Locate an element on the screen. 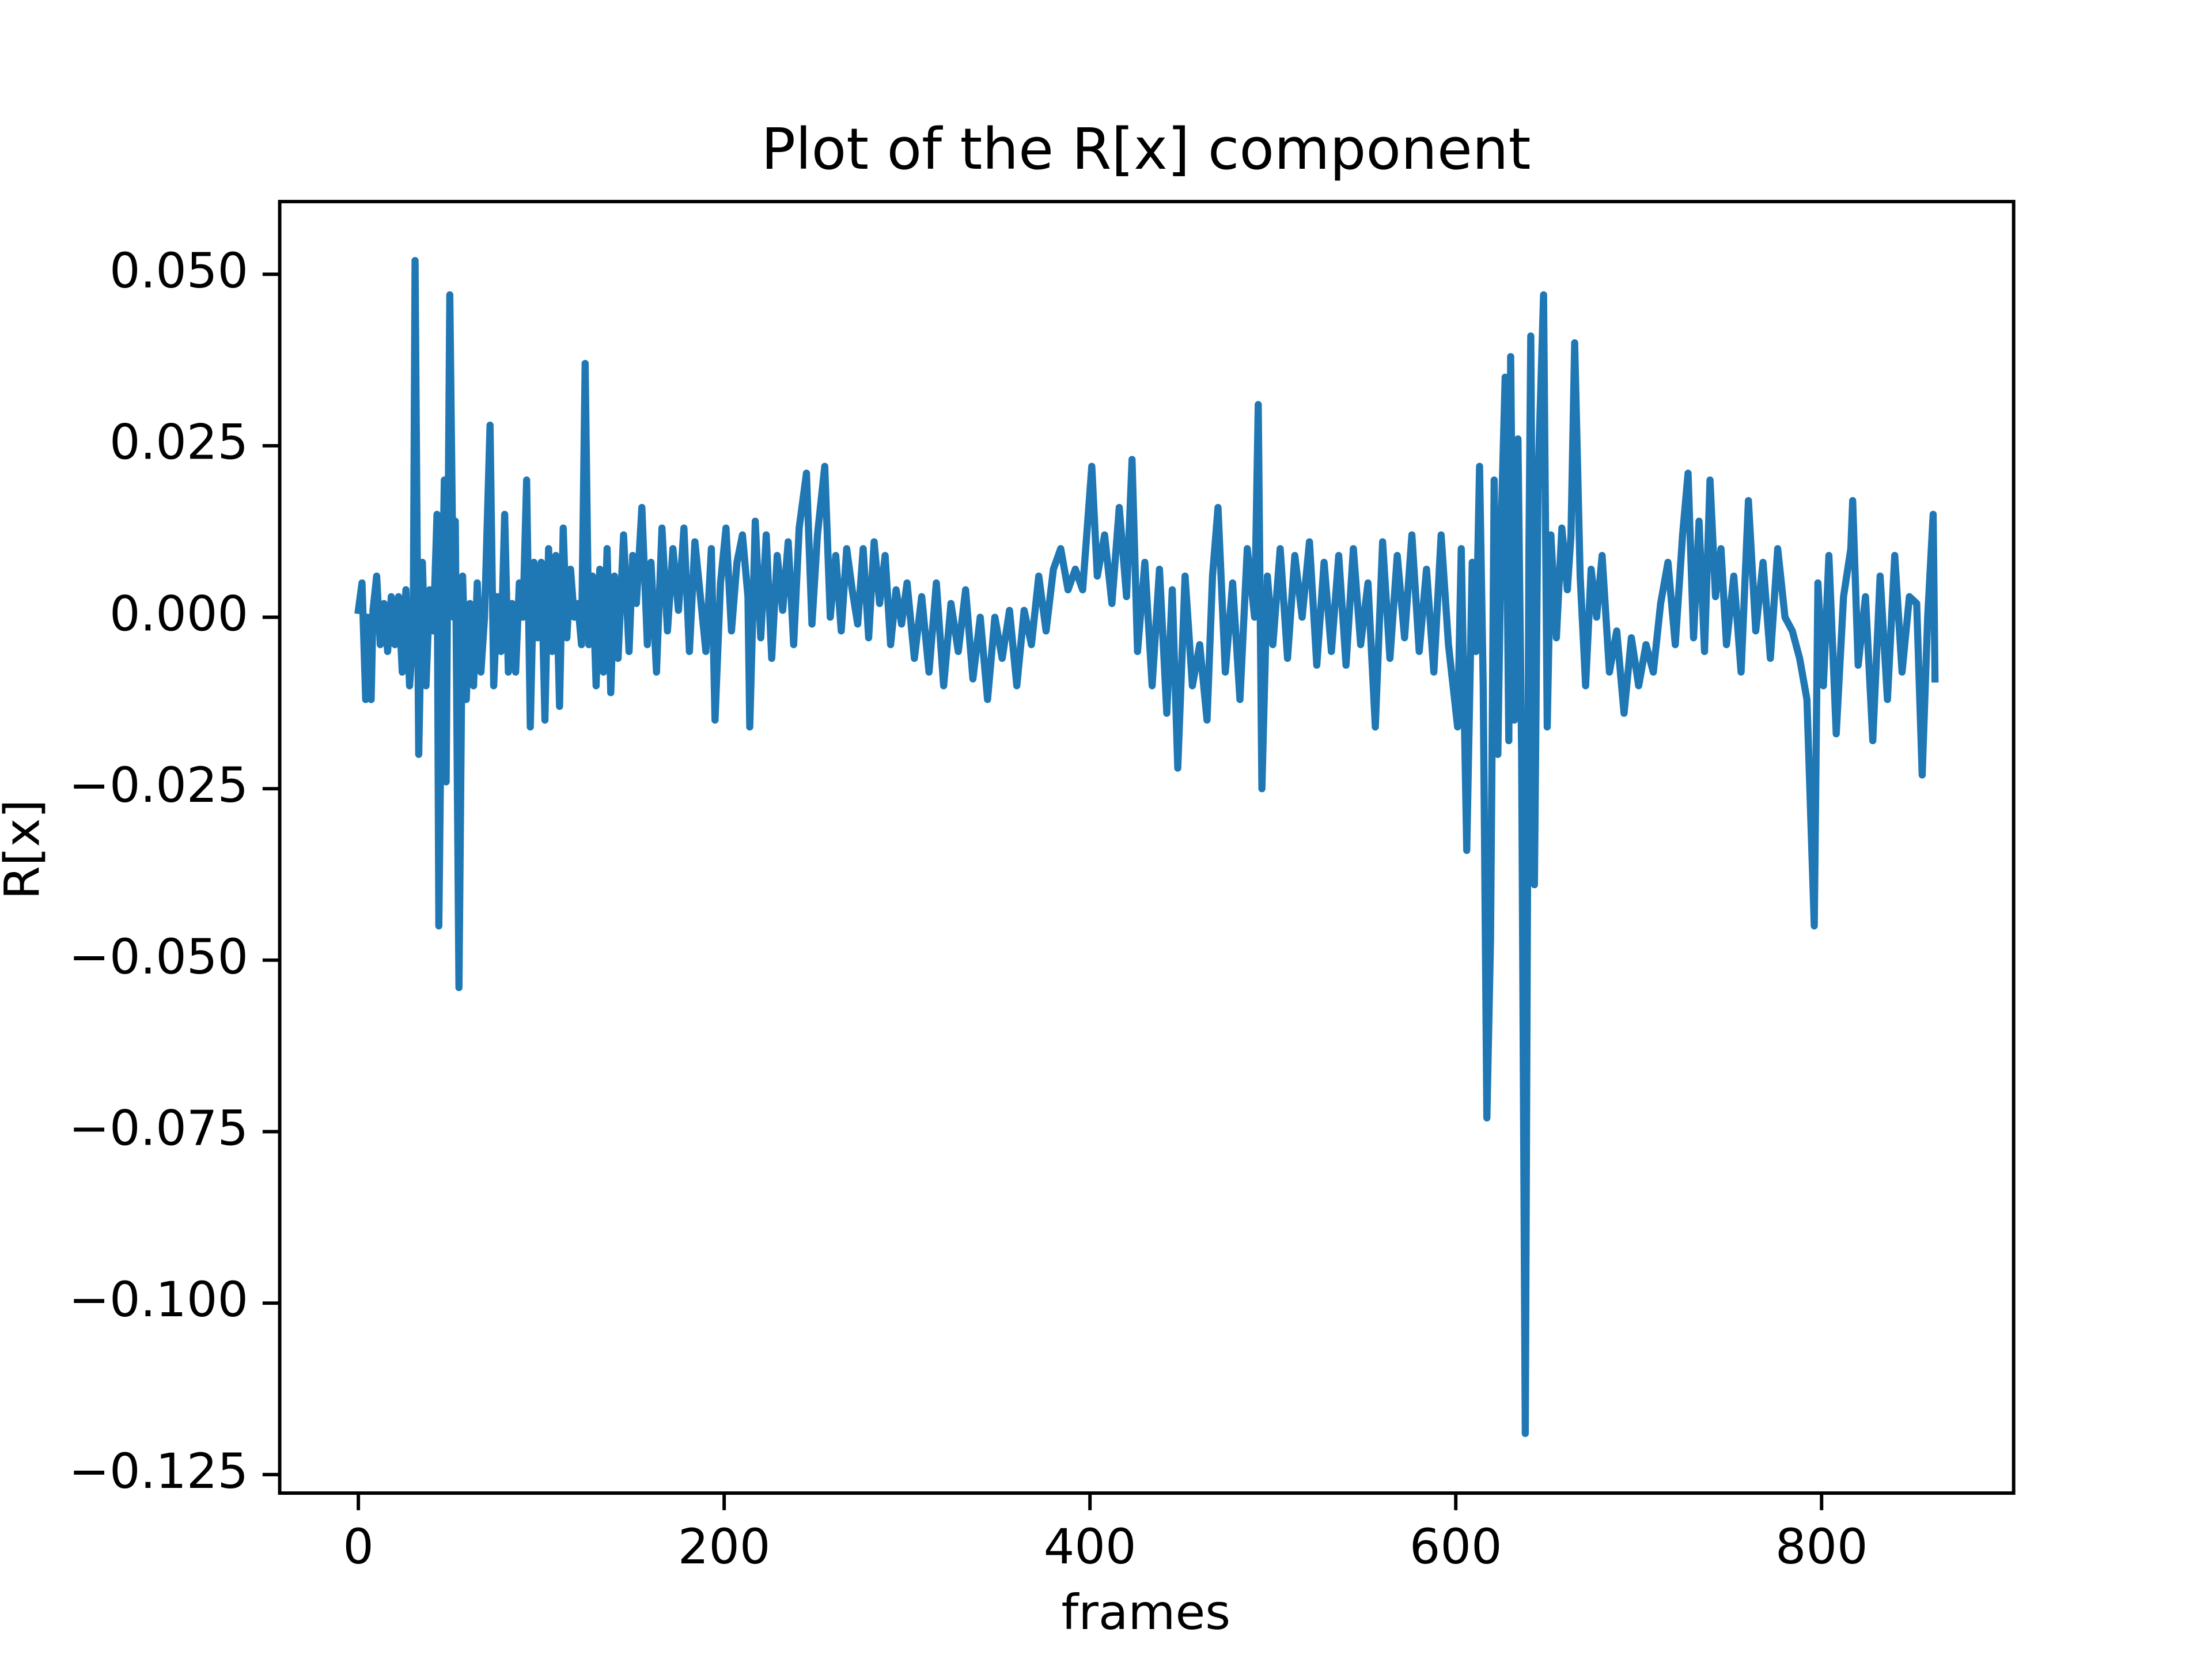 Image resolution: width=2212 pixels, height=1659 pixels. y-tick-label: −0.025 is located at coordinates (158, 785).